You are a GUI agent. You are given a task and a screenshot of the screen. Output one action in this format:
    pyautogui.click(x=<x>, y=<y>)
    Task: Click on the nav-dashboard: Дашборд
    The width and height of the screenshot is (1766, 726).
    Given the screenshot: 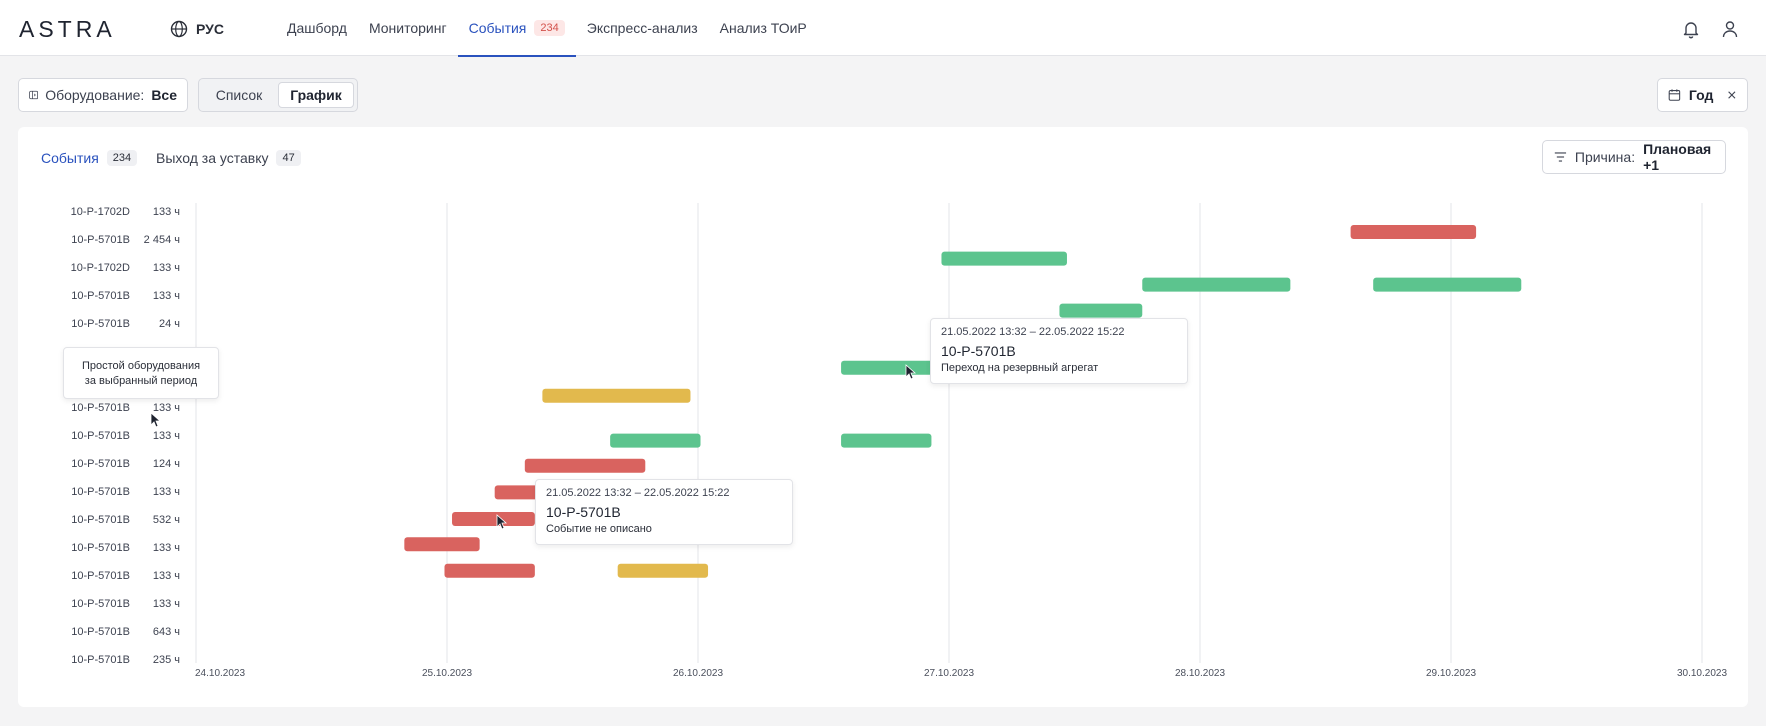 What is the action you would take?
    pyautogui.click(x=317, y=28)
    